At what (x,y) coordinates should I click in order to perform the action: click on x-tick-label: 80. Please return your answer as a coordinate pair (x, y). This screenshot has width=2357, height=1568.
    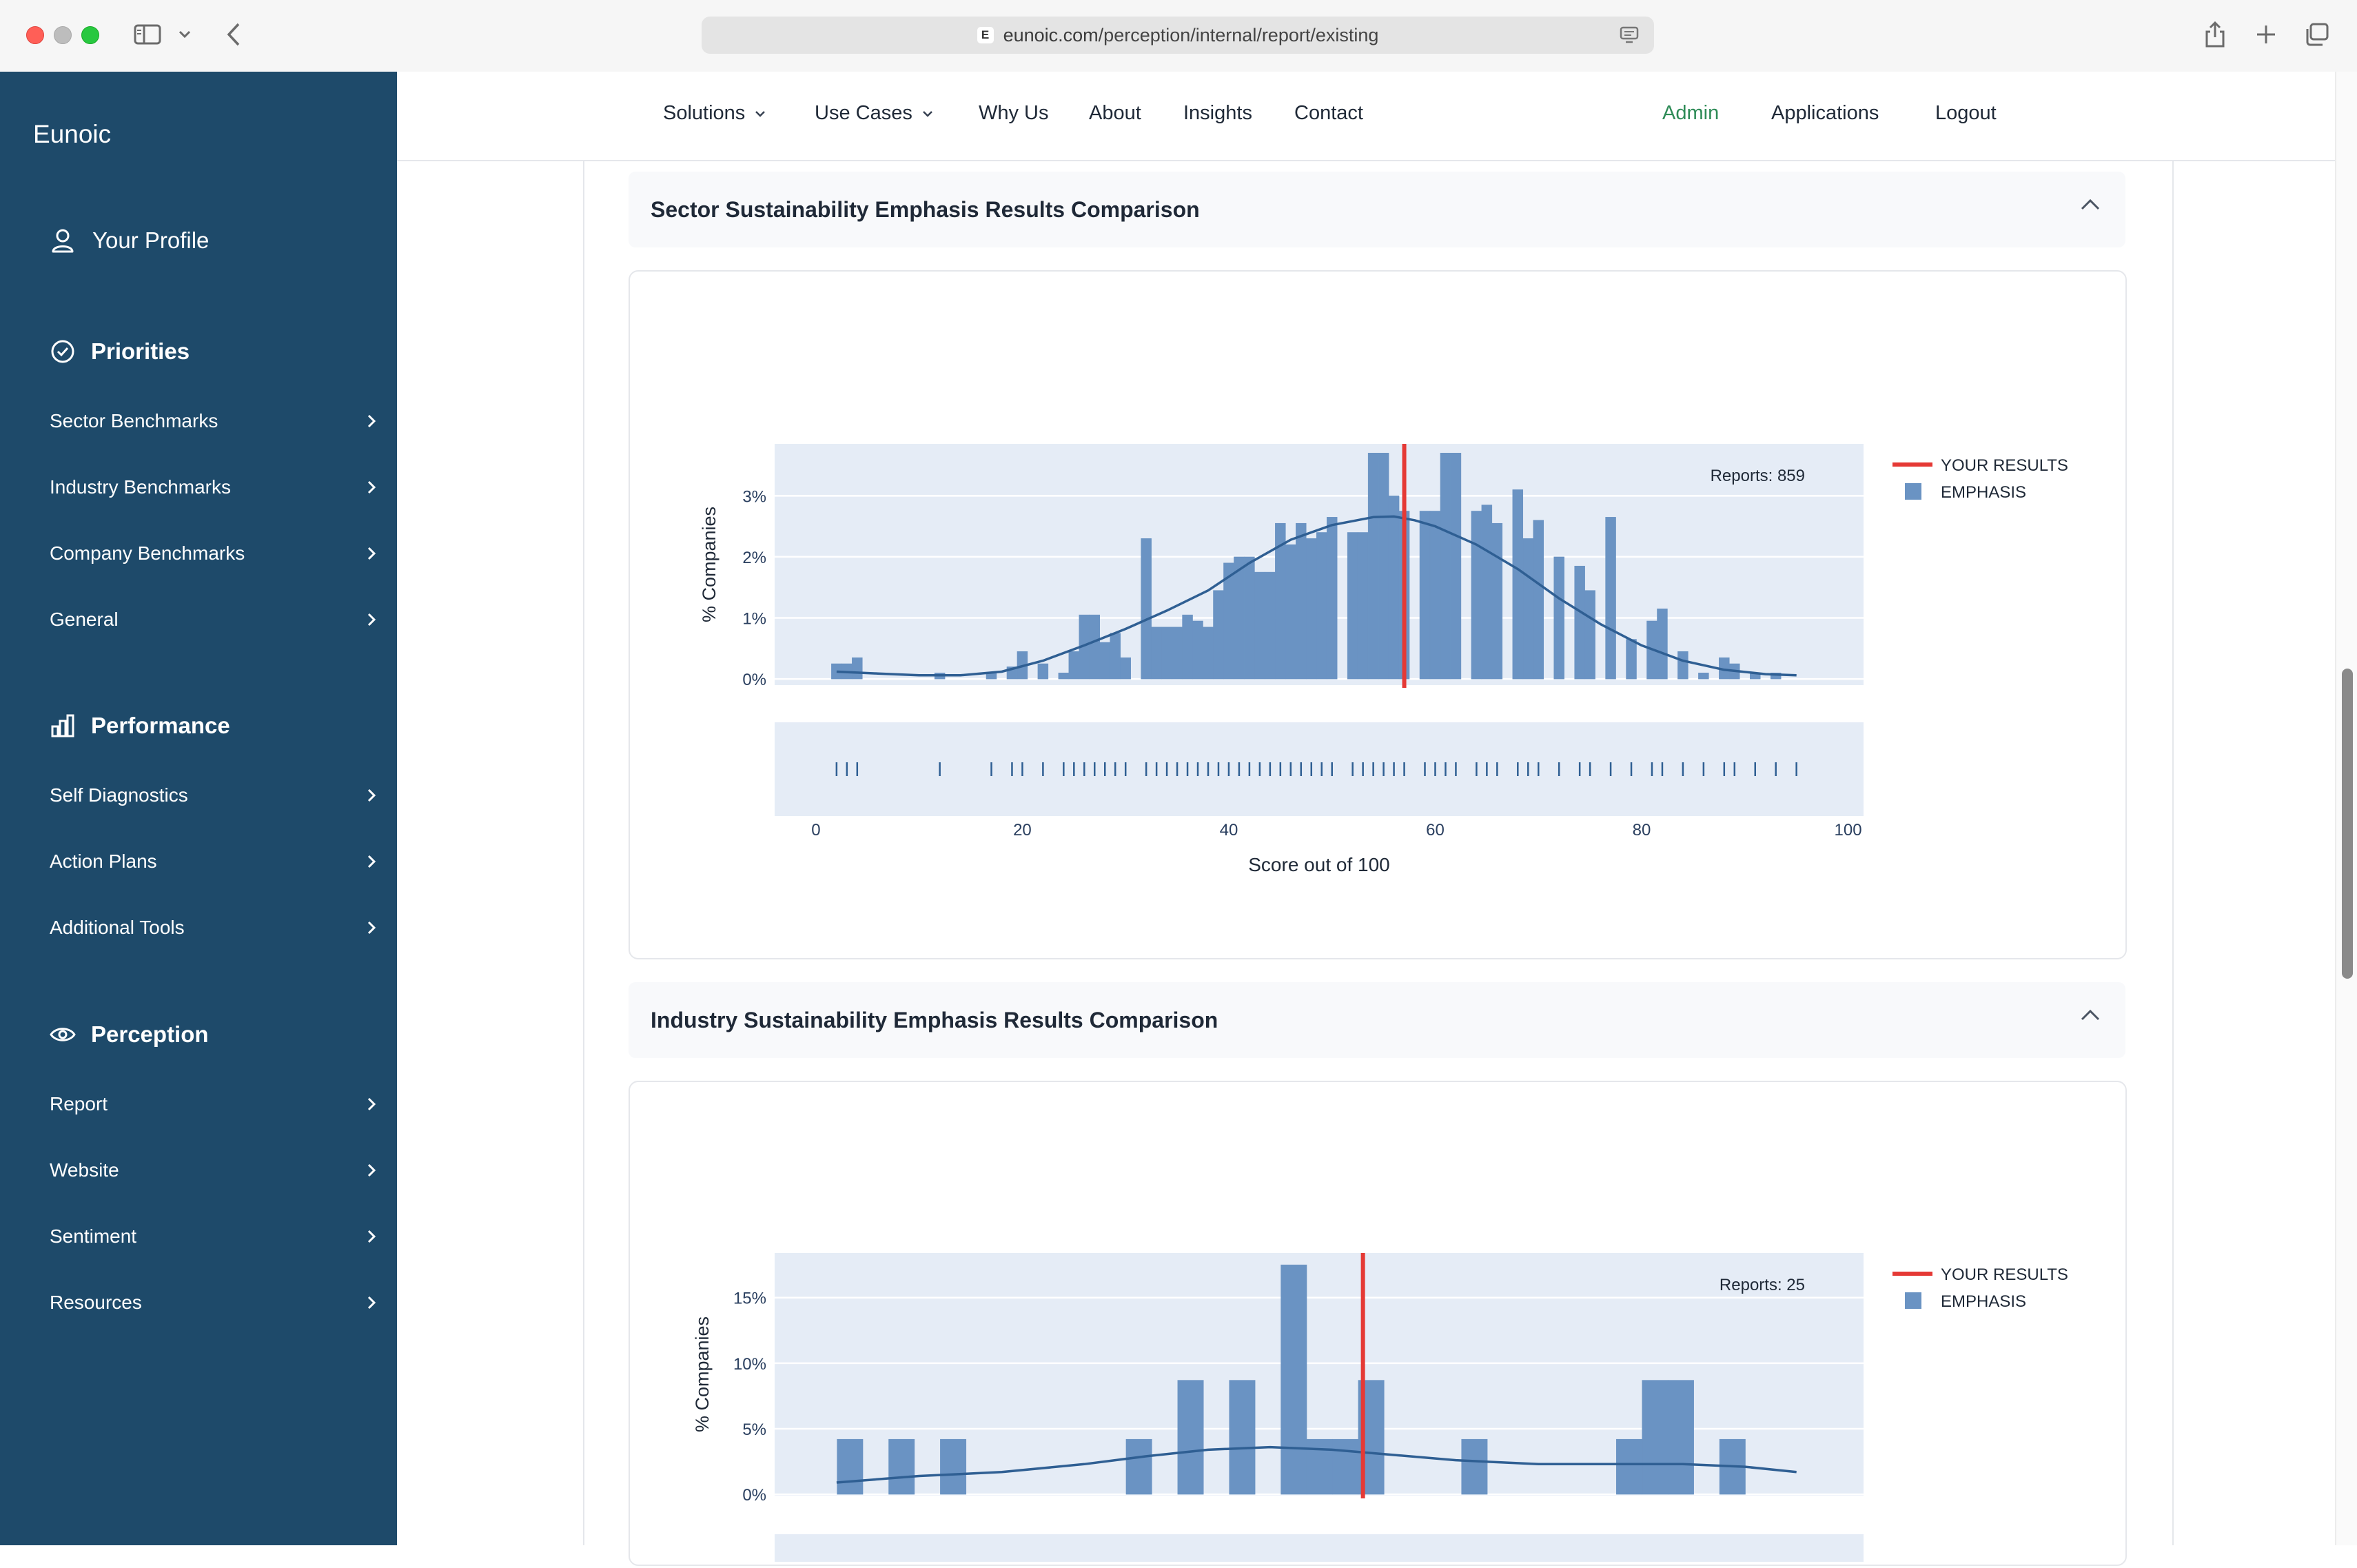
    Looking at the image, I should click on (1642, 830).